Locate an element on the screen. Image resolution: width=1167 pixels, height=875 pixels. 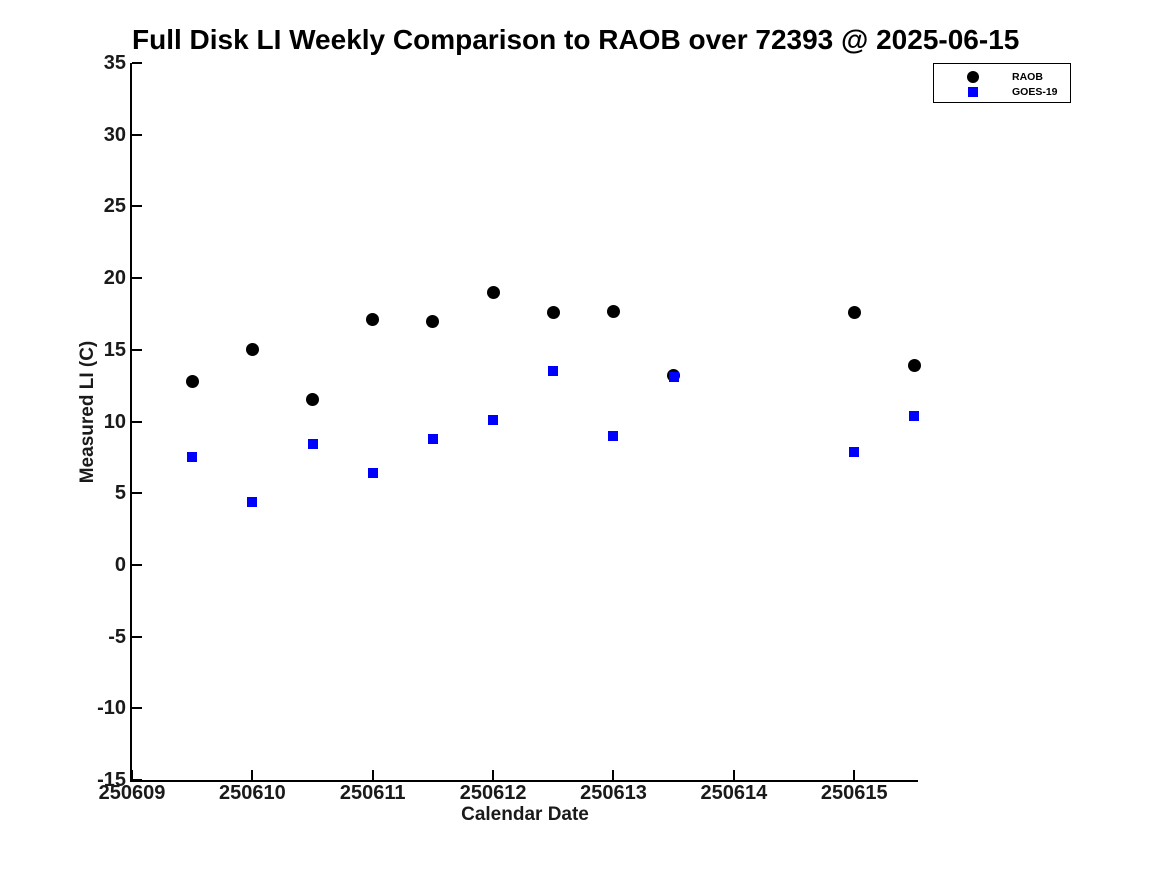
legend-label-raob: RAOB is located at coordinates (1027, 77).